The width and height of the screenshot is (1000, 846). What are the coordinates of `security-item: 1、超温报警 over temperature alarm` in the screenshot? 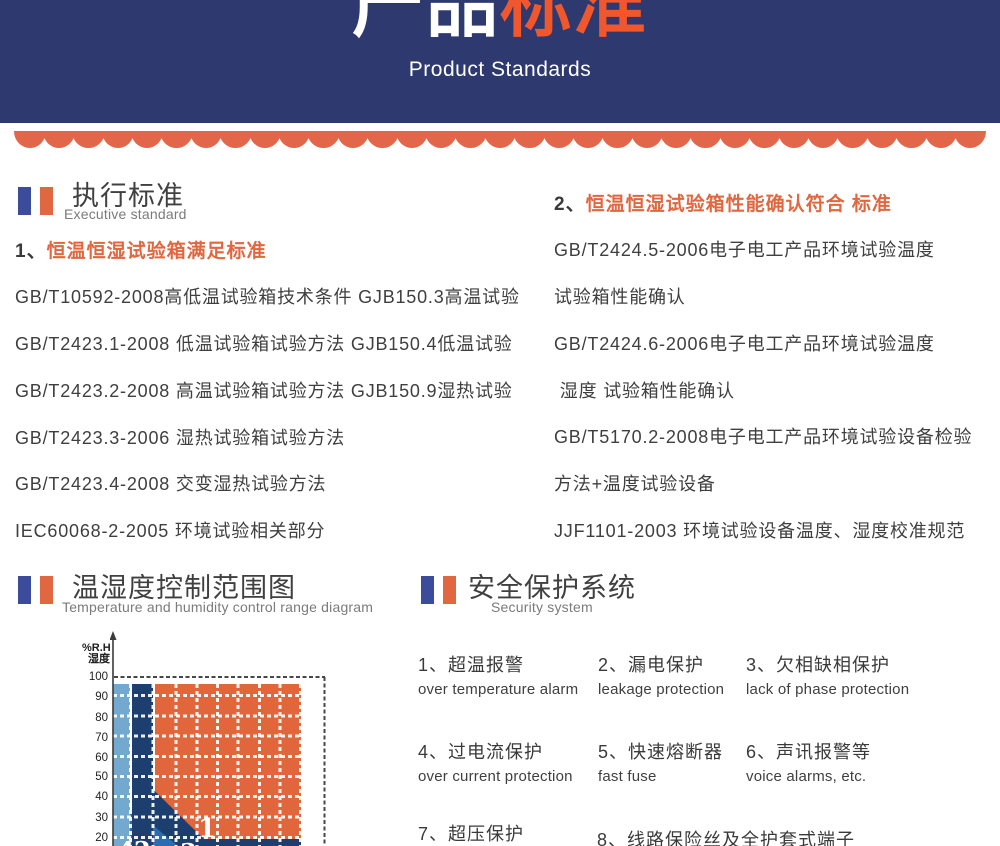 It's located at (498, 676).